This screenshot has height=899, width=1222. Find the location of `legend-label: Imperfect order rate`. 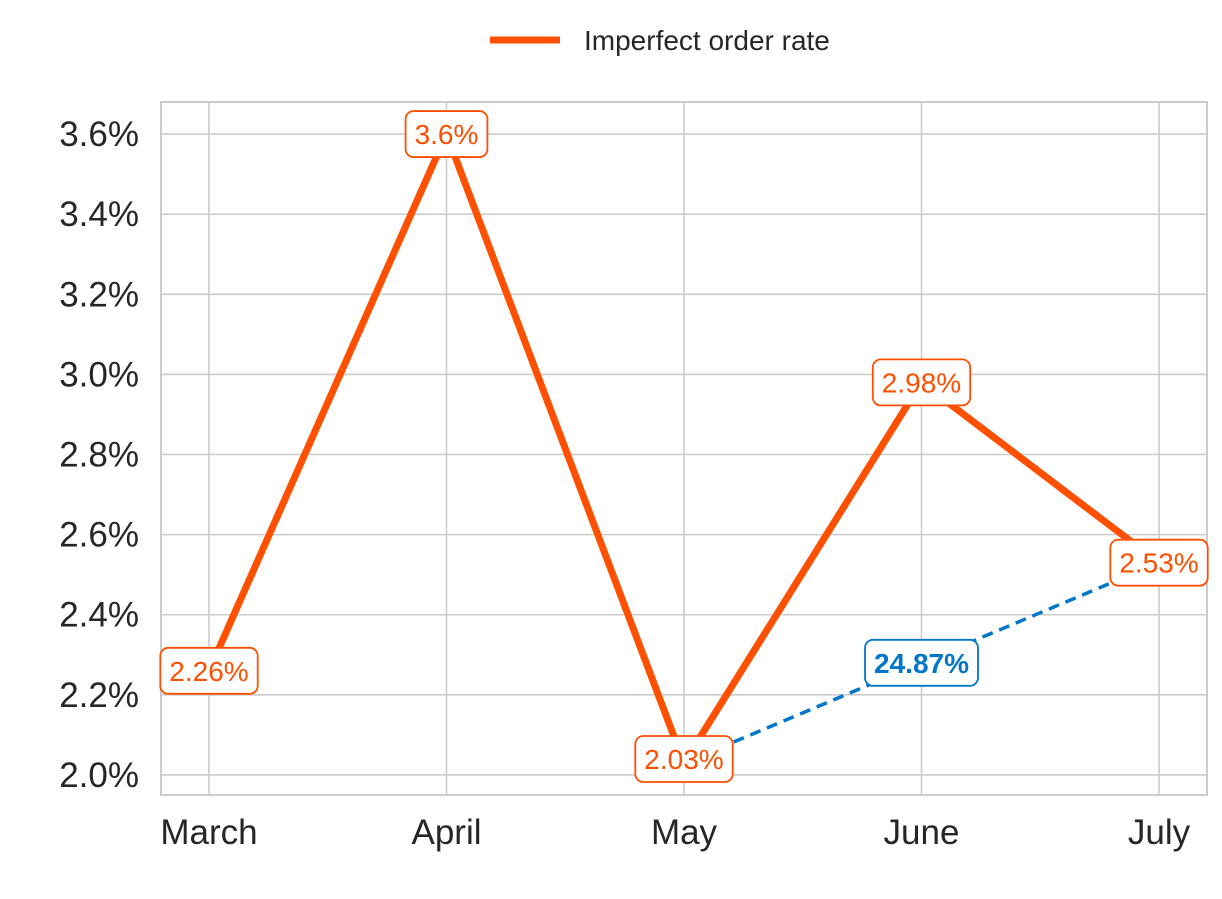

legend-label: Imperfect order rate is located at coordinates (707, 40).